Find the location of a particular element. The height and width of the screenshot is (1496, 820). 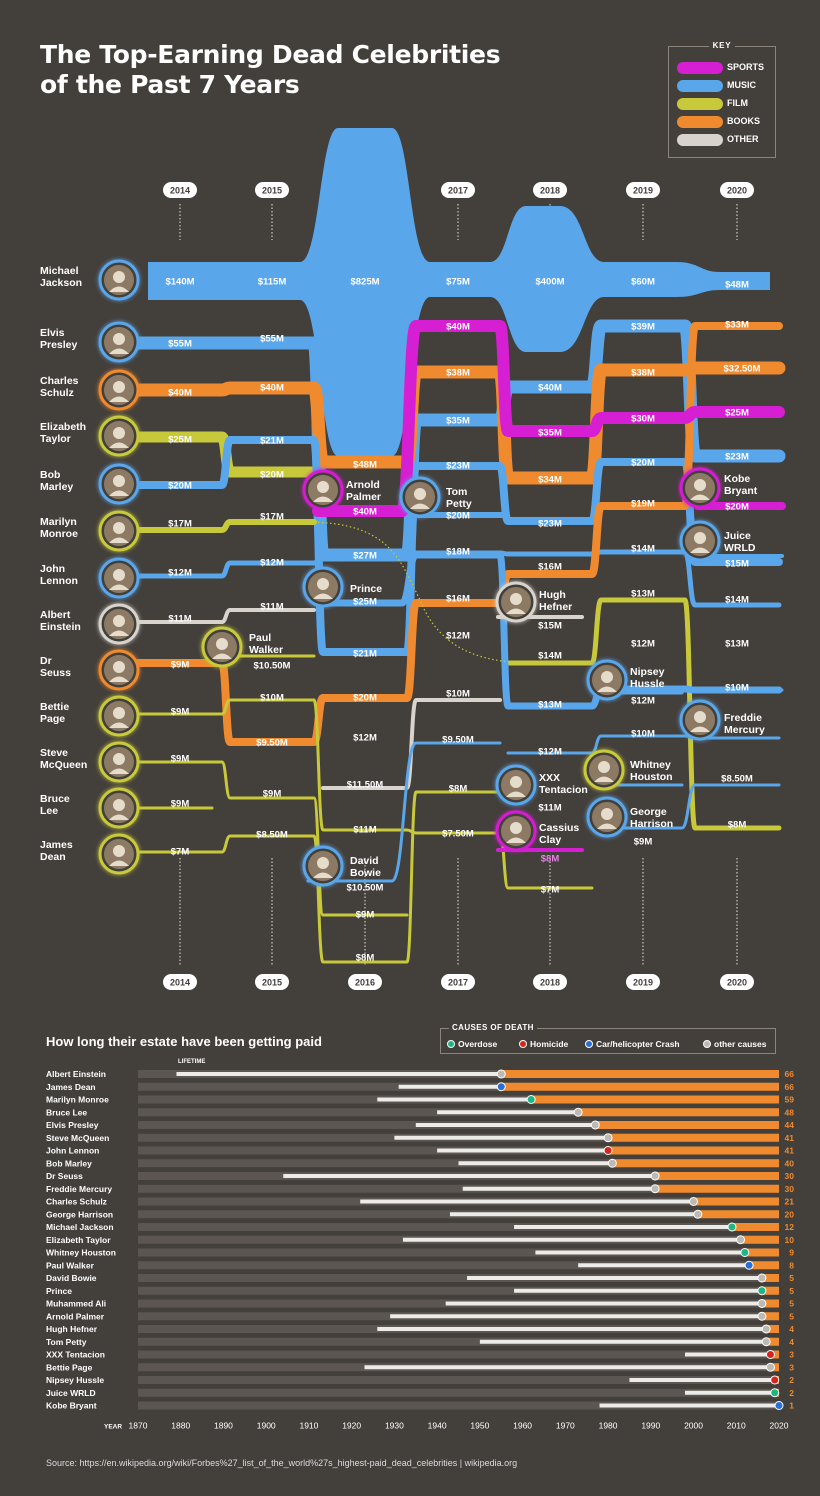

table-row: Charles Schulz 21 is located at coordinates (420, 1202).